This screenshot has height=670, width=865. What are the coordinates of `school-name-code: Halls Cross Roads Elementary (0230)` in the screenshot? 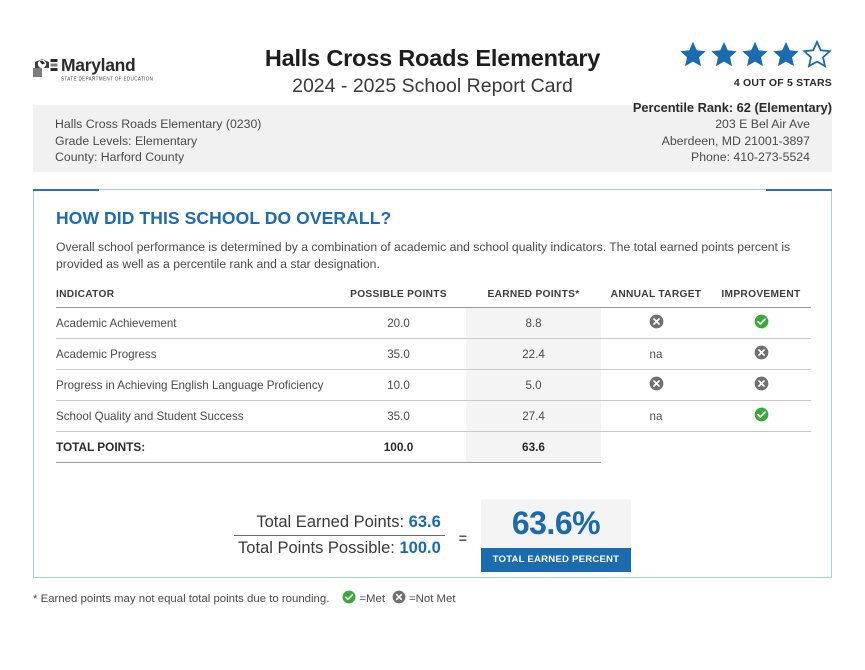 It's located at (158, 124).